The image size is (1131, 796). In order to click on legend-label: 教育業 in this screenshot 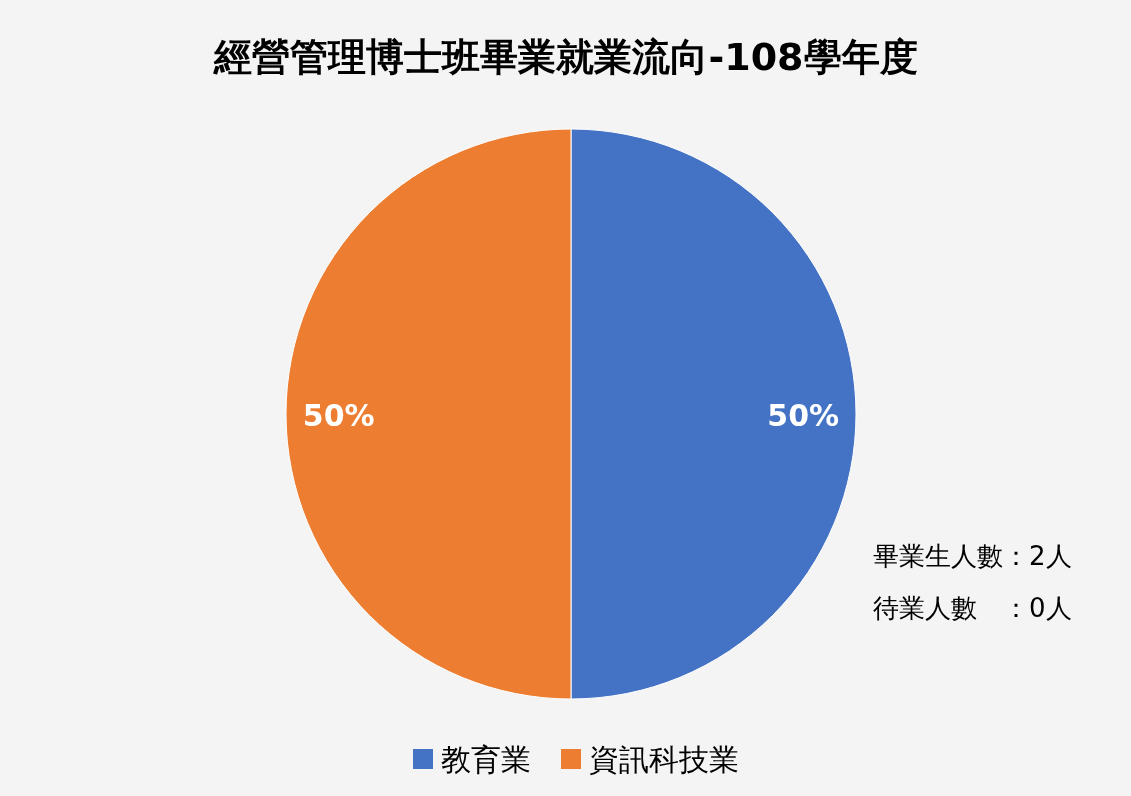, I will do `click(486, 759)`.